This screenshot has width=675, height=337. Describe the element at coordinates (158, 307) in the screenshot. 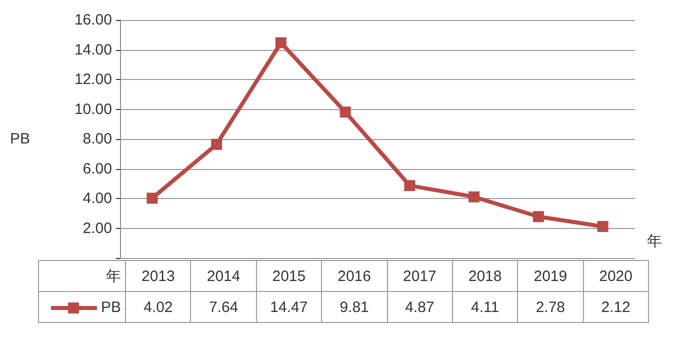

I see `data-label: 4.02` at that location.